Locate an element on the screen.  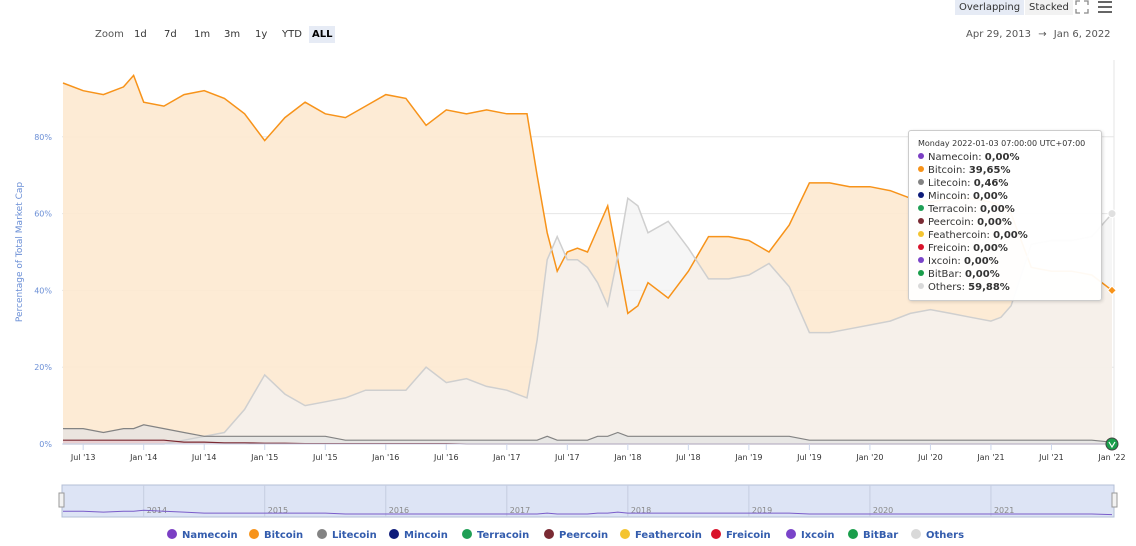
x-tick-label: Jul '17 is located at coordinates (567, 457).